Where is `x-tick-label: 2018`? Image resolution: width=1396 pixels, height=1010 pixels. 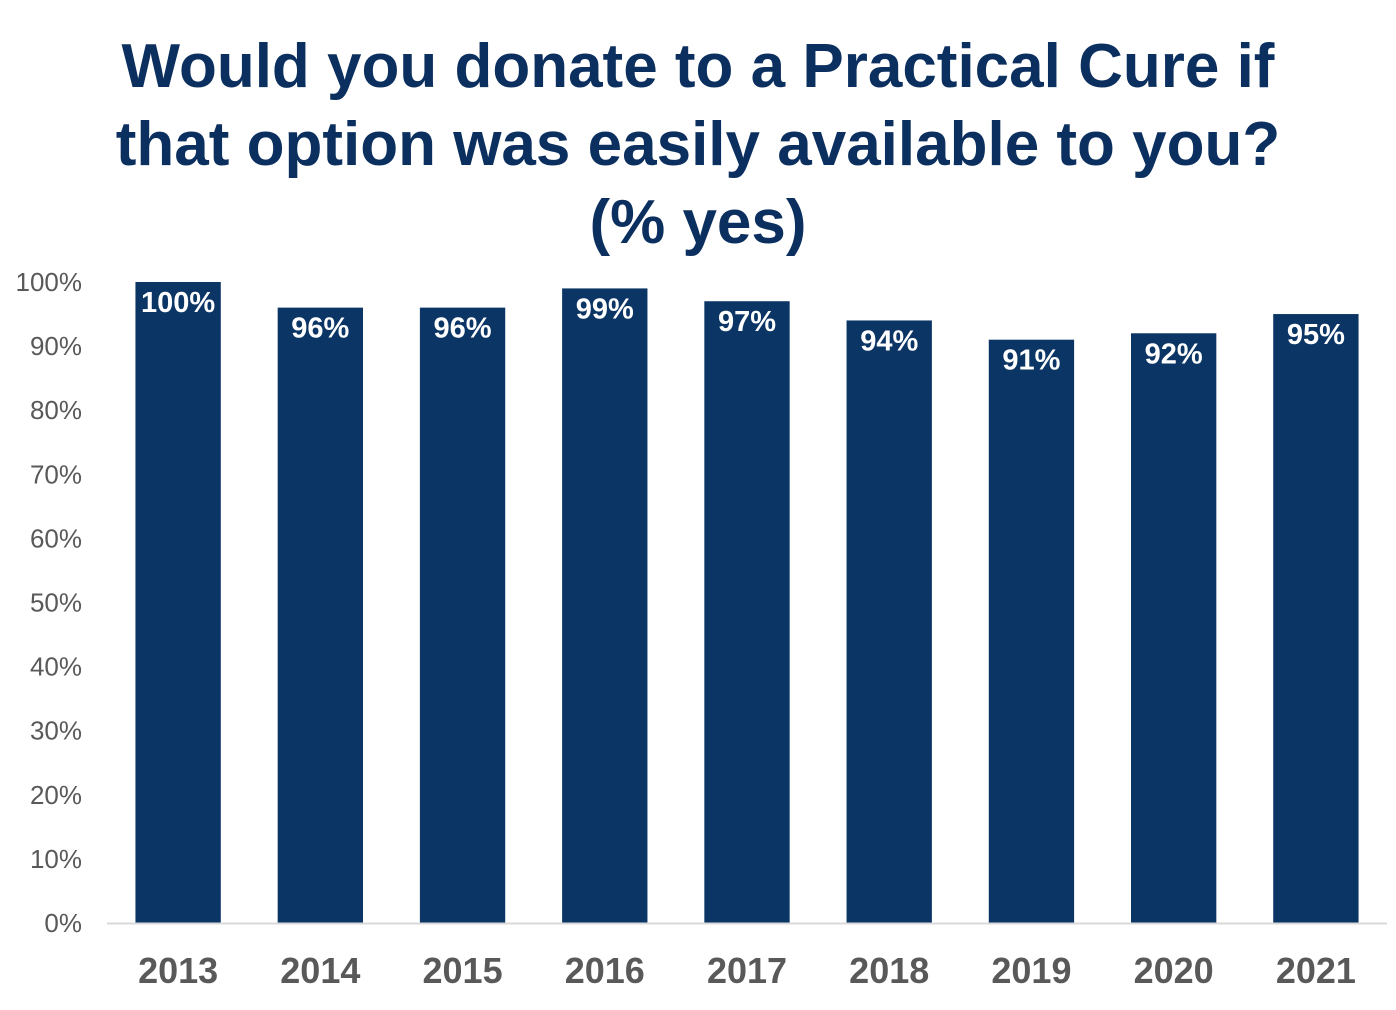
x-tick-label: 2018 is located at coordinates (889, 970).